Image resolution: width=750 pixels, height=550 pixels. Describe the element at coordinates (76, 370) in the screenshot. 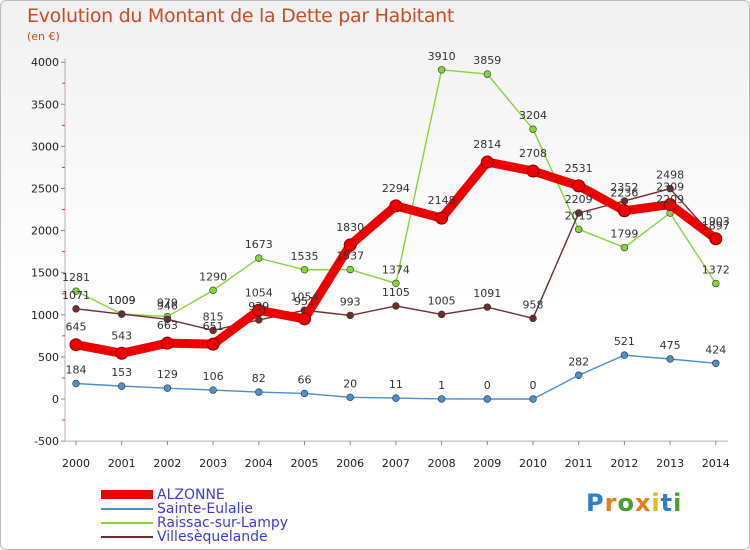

I see `data-label: 184` at that location.